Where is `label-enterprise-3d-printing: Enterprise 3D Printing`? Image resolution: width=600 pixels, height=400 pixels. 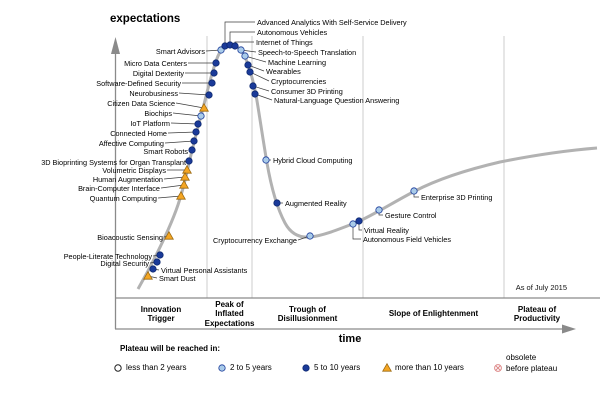 label-enterprise-3d-printing: Enterprise 3D Printing is located at coordinates (457, 197).